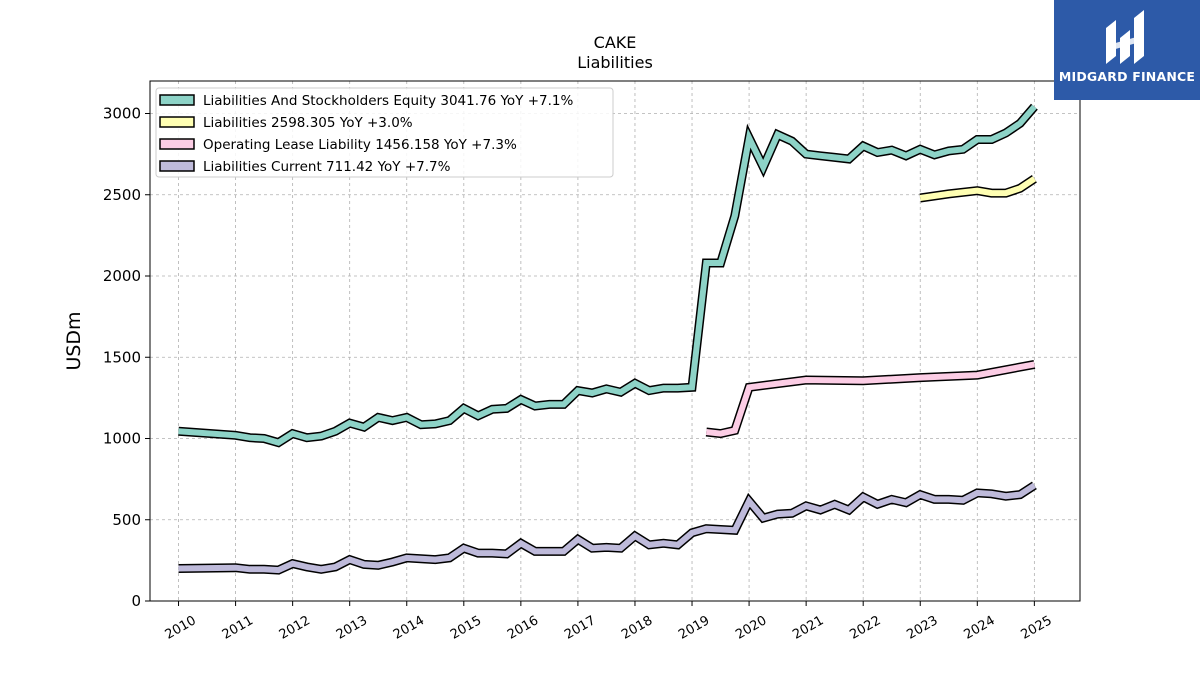 This screenshot has height=675, width=1200. Describe the element at coordinates (352, 628) in the screenshot. I see `x-tick-label: 2013` at that location.